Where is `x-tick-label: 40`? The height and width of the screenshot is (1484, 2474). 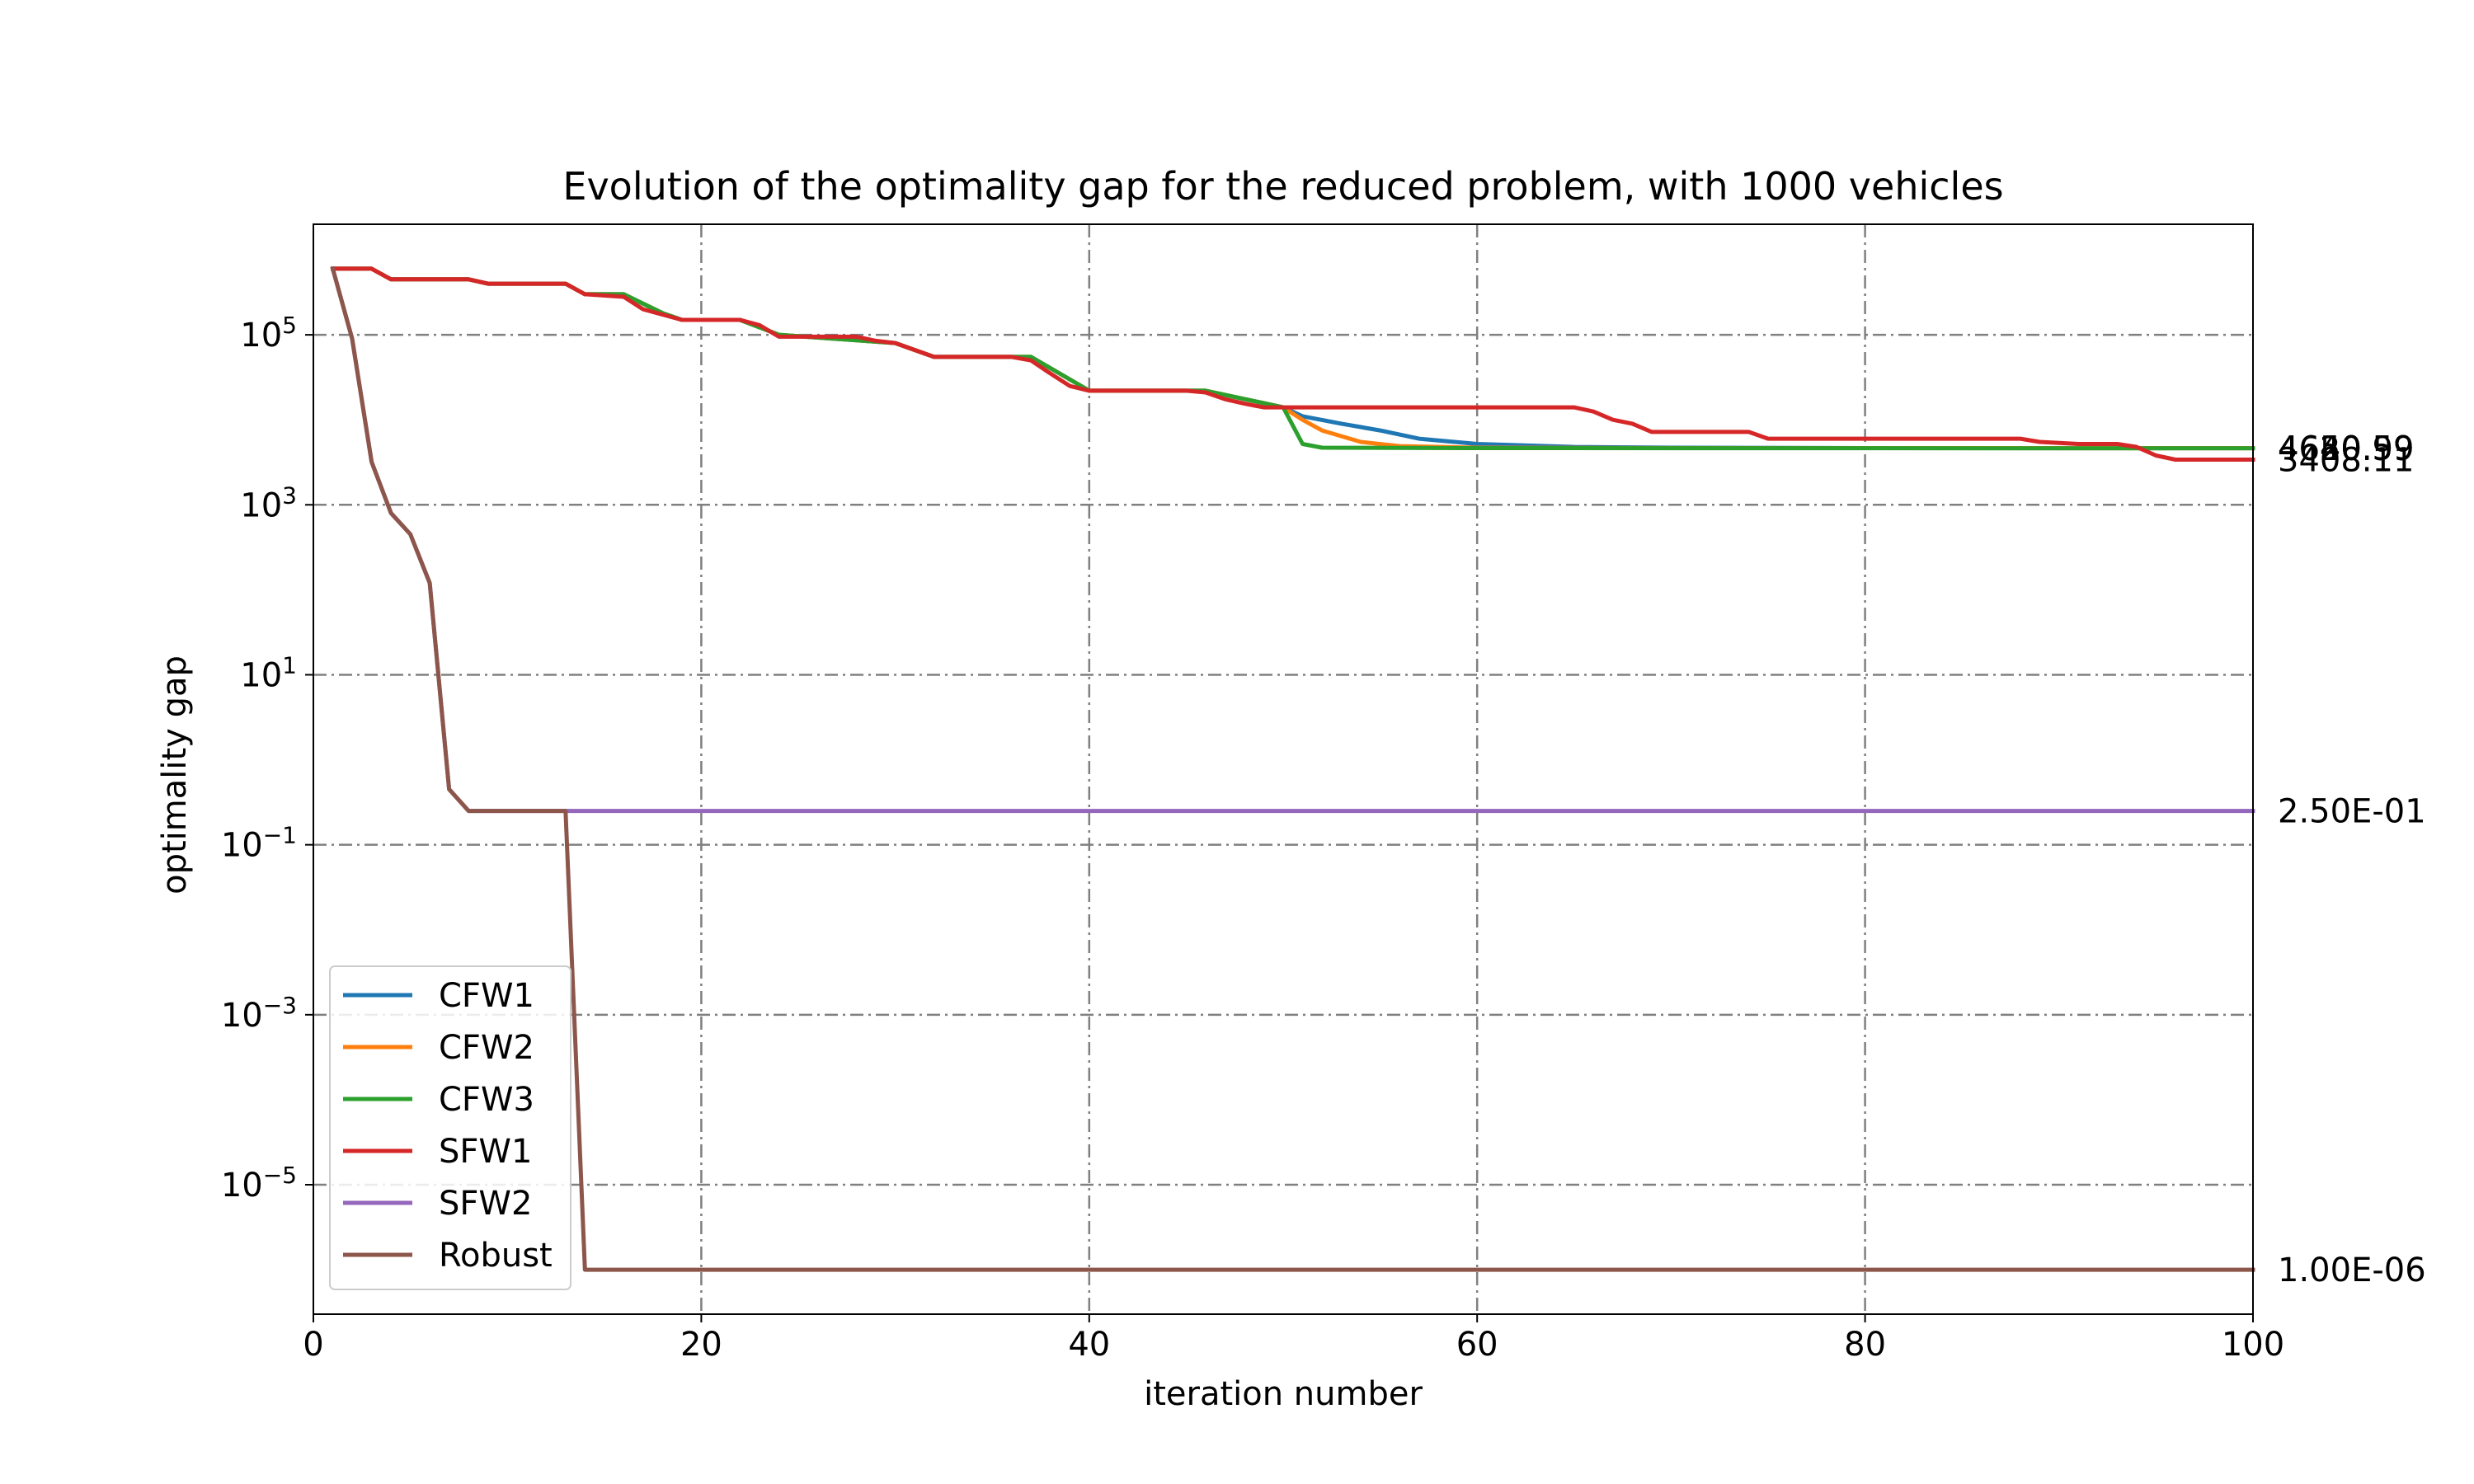
x-tick-label: 40 is located at coordinates (1089, 1345).